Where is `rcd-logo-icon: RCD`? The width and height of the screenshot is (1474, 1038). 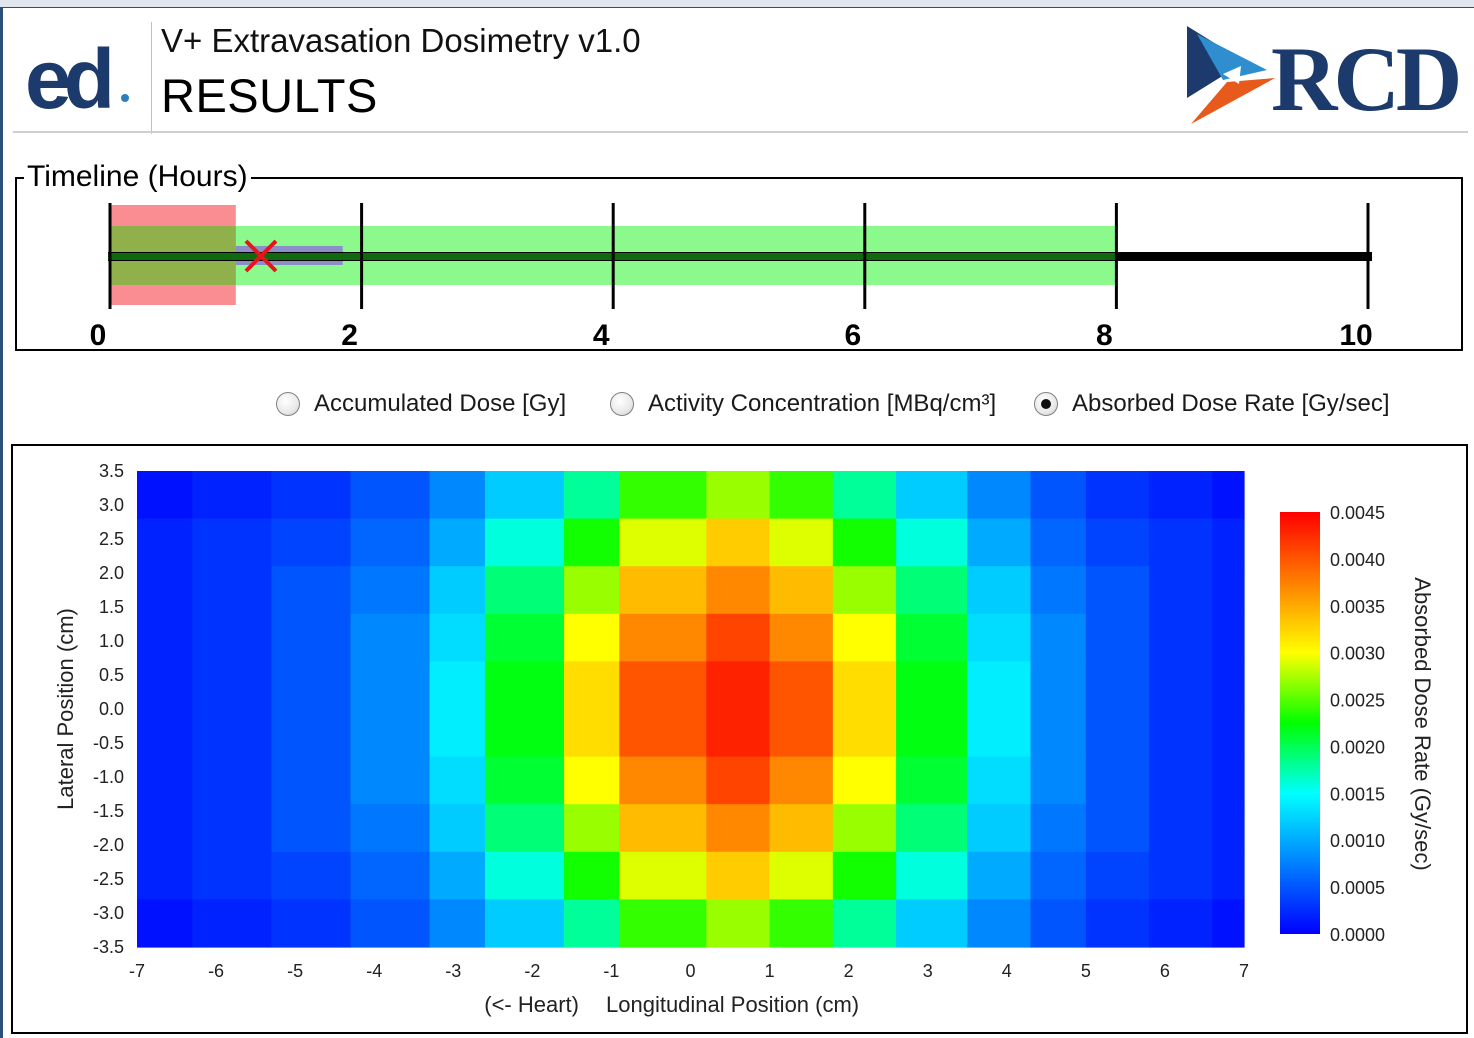
rcd-logo-icon: RCD is located at coordinates (1324, 78).